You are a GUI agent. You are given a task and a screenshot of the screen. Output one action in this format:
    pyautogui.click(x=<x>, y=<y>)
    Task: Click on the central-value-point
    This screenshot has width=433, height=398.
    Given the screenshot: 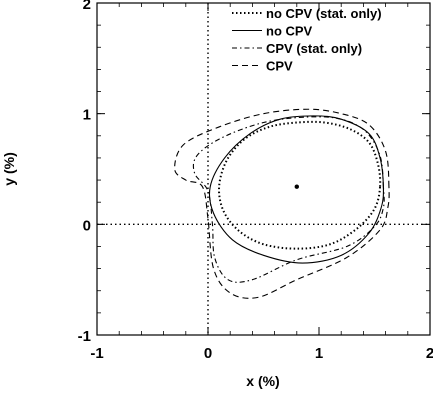 What is the action you would take?
    pyautogui.click(x=296, y=186)
    